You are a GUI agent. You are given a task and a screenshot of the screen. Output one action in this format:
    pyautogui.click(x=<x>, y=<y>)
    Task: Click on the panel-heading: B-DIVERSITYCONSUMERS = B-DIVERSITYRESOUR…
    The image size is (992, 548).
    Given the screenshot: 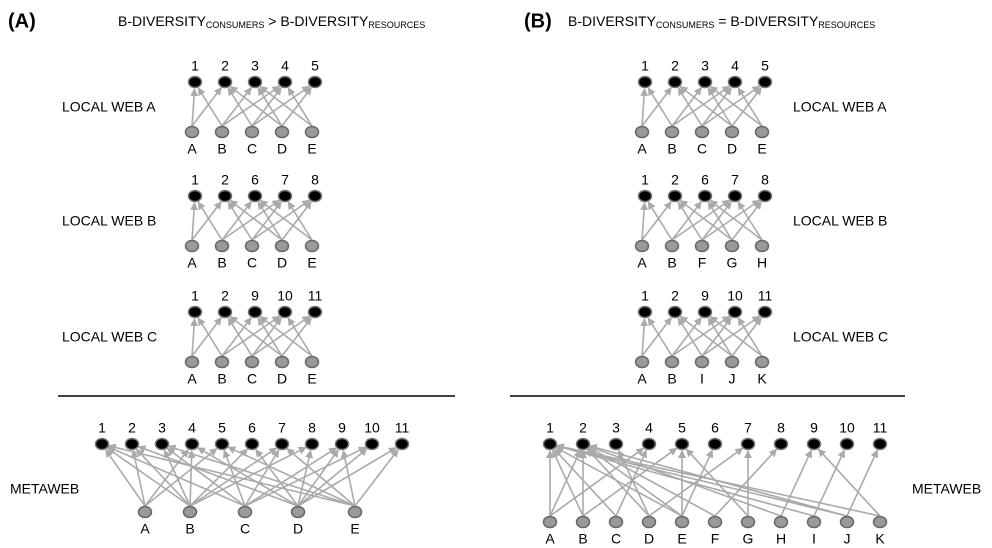 What is the action you would take?
    pyautogui.click(x=721, y=22)
    